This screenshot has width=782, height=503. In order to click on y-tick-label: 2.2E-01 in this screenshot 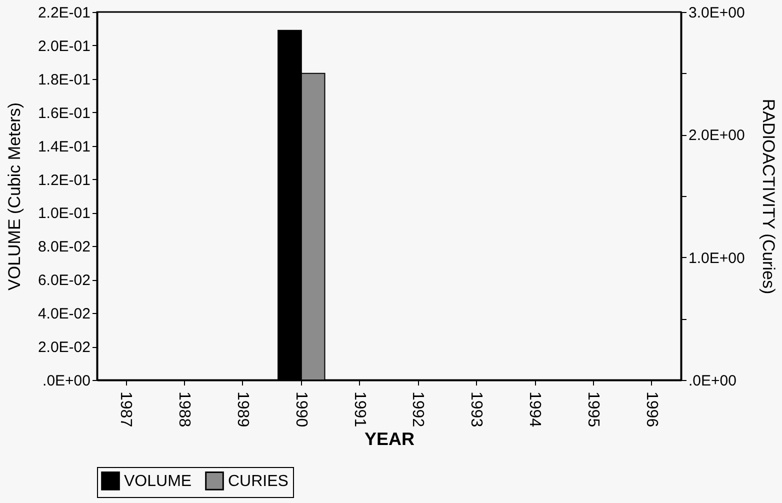, I will do `click(64, 13)`.